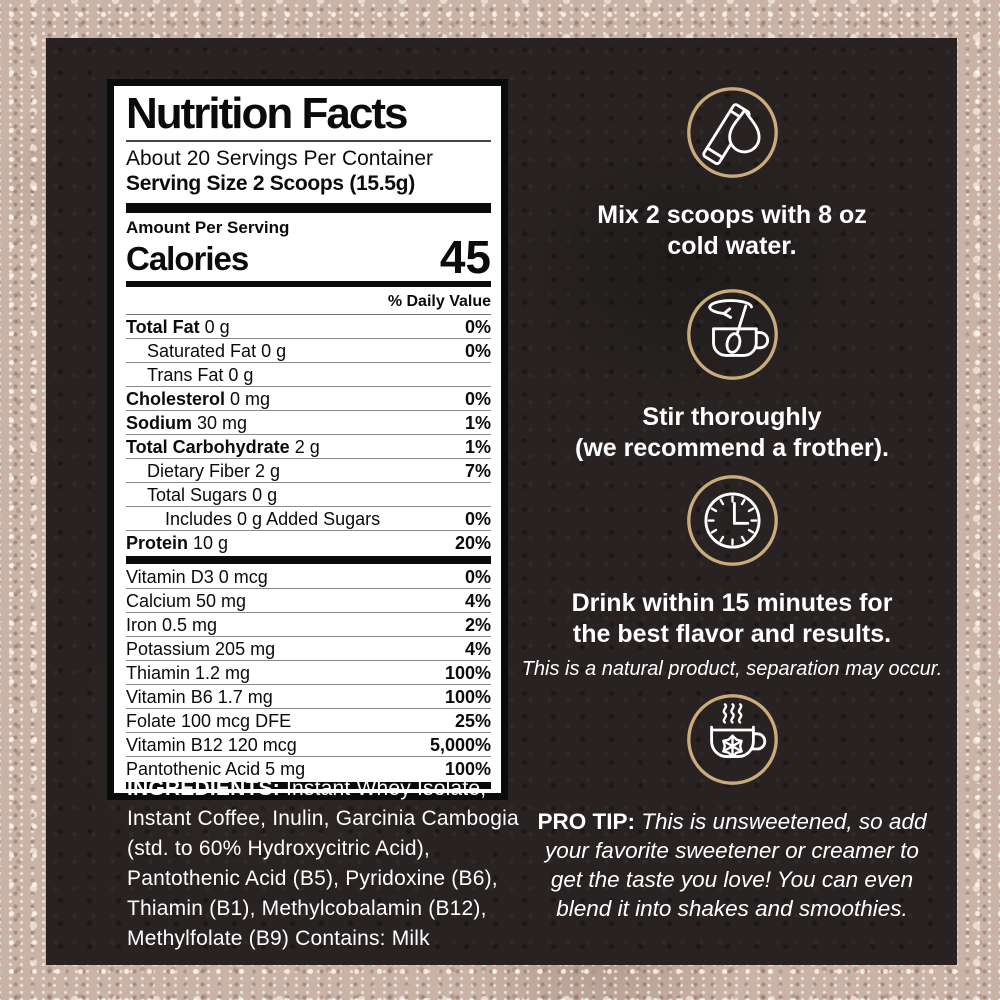  I want to click on hot-cold-cup-icon, so click(732, 739).